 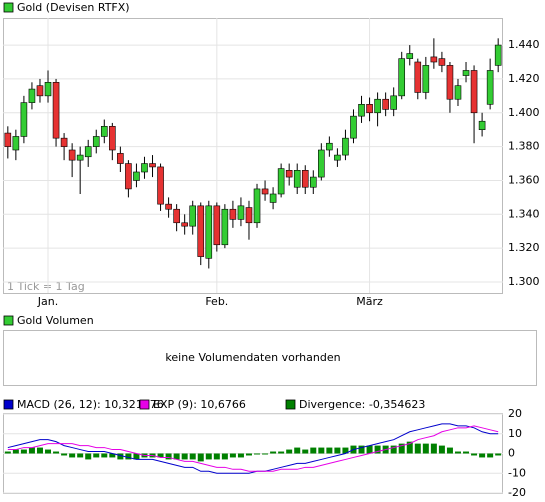 I want to click on volume-panel, so click(x=270, y=358).